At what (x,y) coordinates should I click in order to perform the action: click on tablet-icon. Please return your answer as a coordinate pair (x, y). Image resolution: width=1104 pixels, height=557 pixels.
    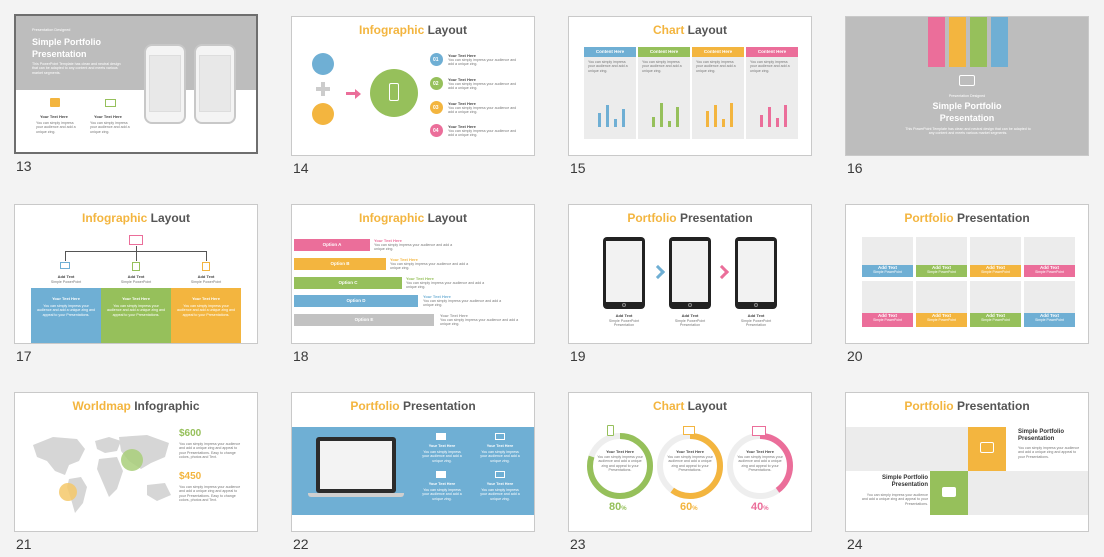
    Looking at the image, I should click on (206, 266).